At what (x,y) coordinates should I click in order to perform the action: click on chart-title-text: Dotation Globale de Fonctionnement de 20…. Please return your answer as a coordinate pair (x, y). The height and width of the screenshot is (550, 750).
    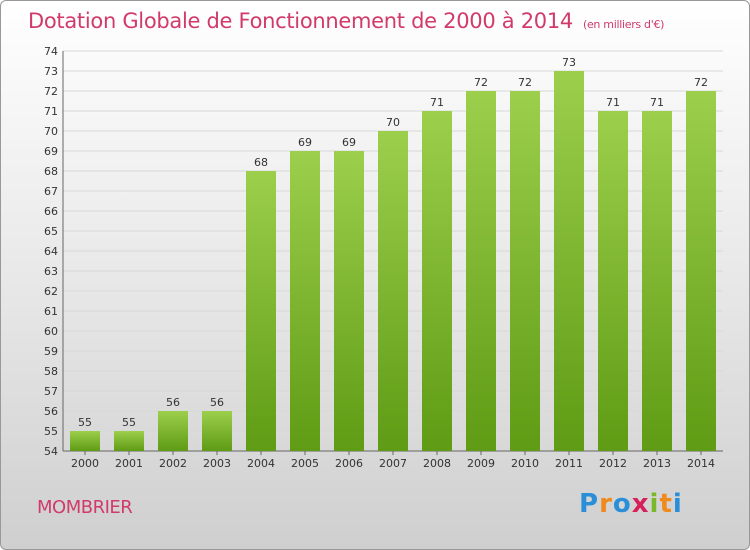
    Looking at the image, I should click on (300, 21).